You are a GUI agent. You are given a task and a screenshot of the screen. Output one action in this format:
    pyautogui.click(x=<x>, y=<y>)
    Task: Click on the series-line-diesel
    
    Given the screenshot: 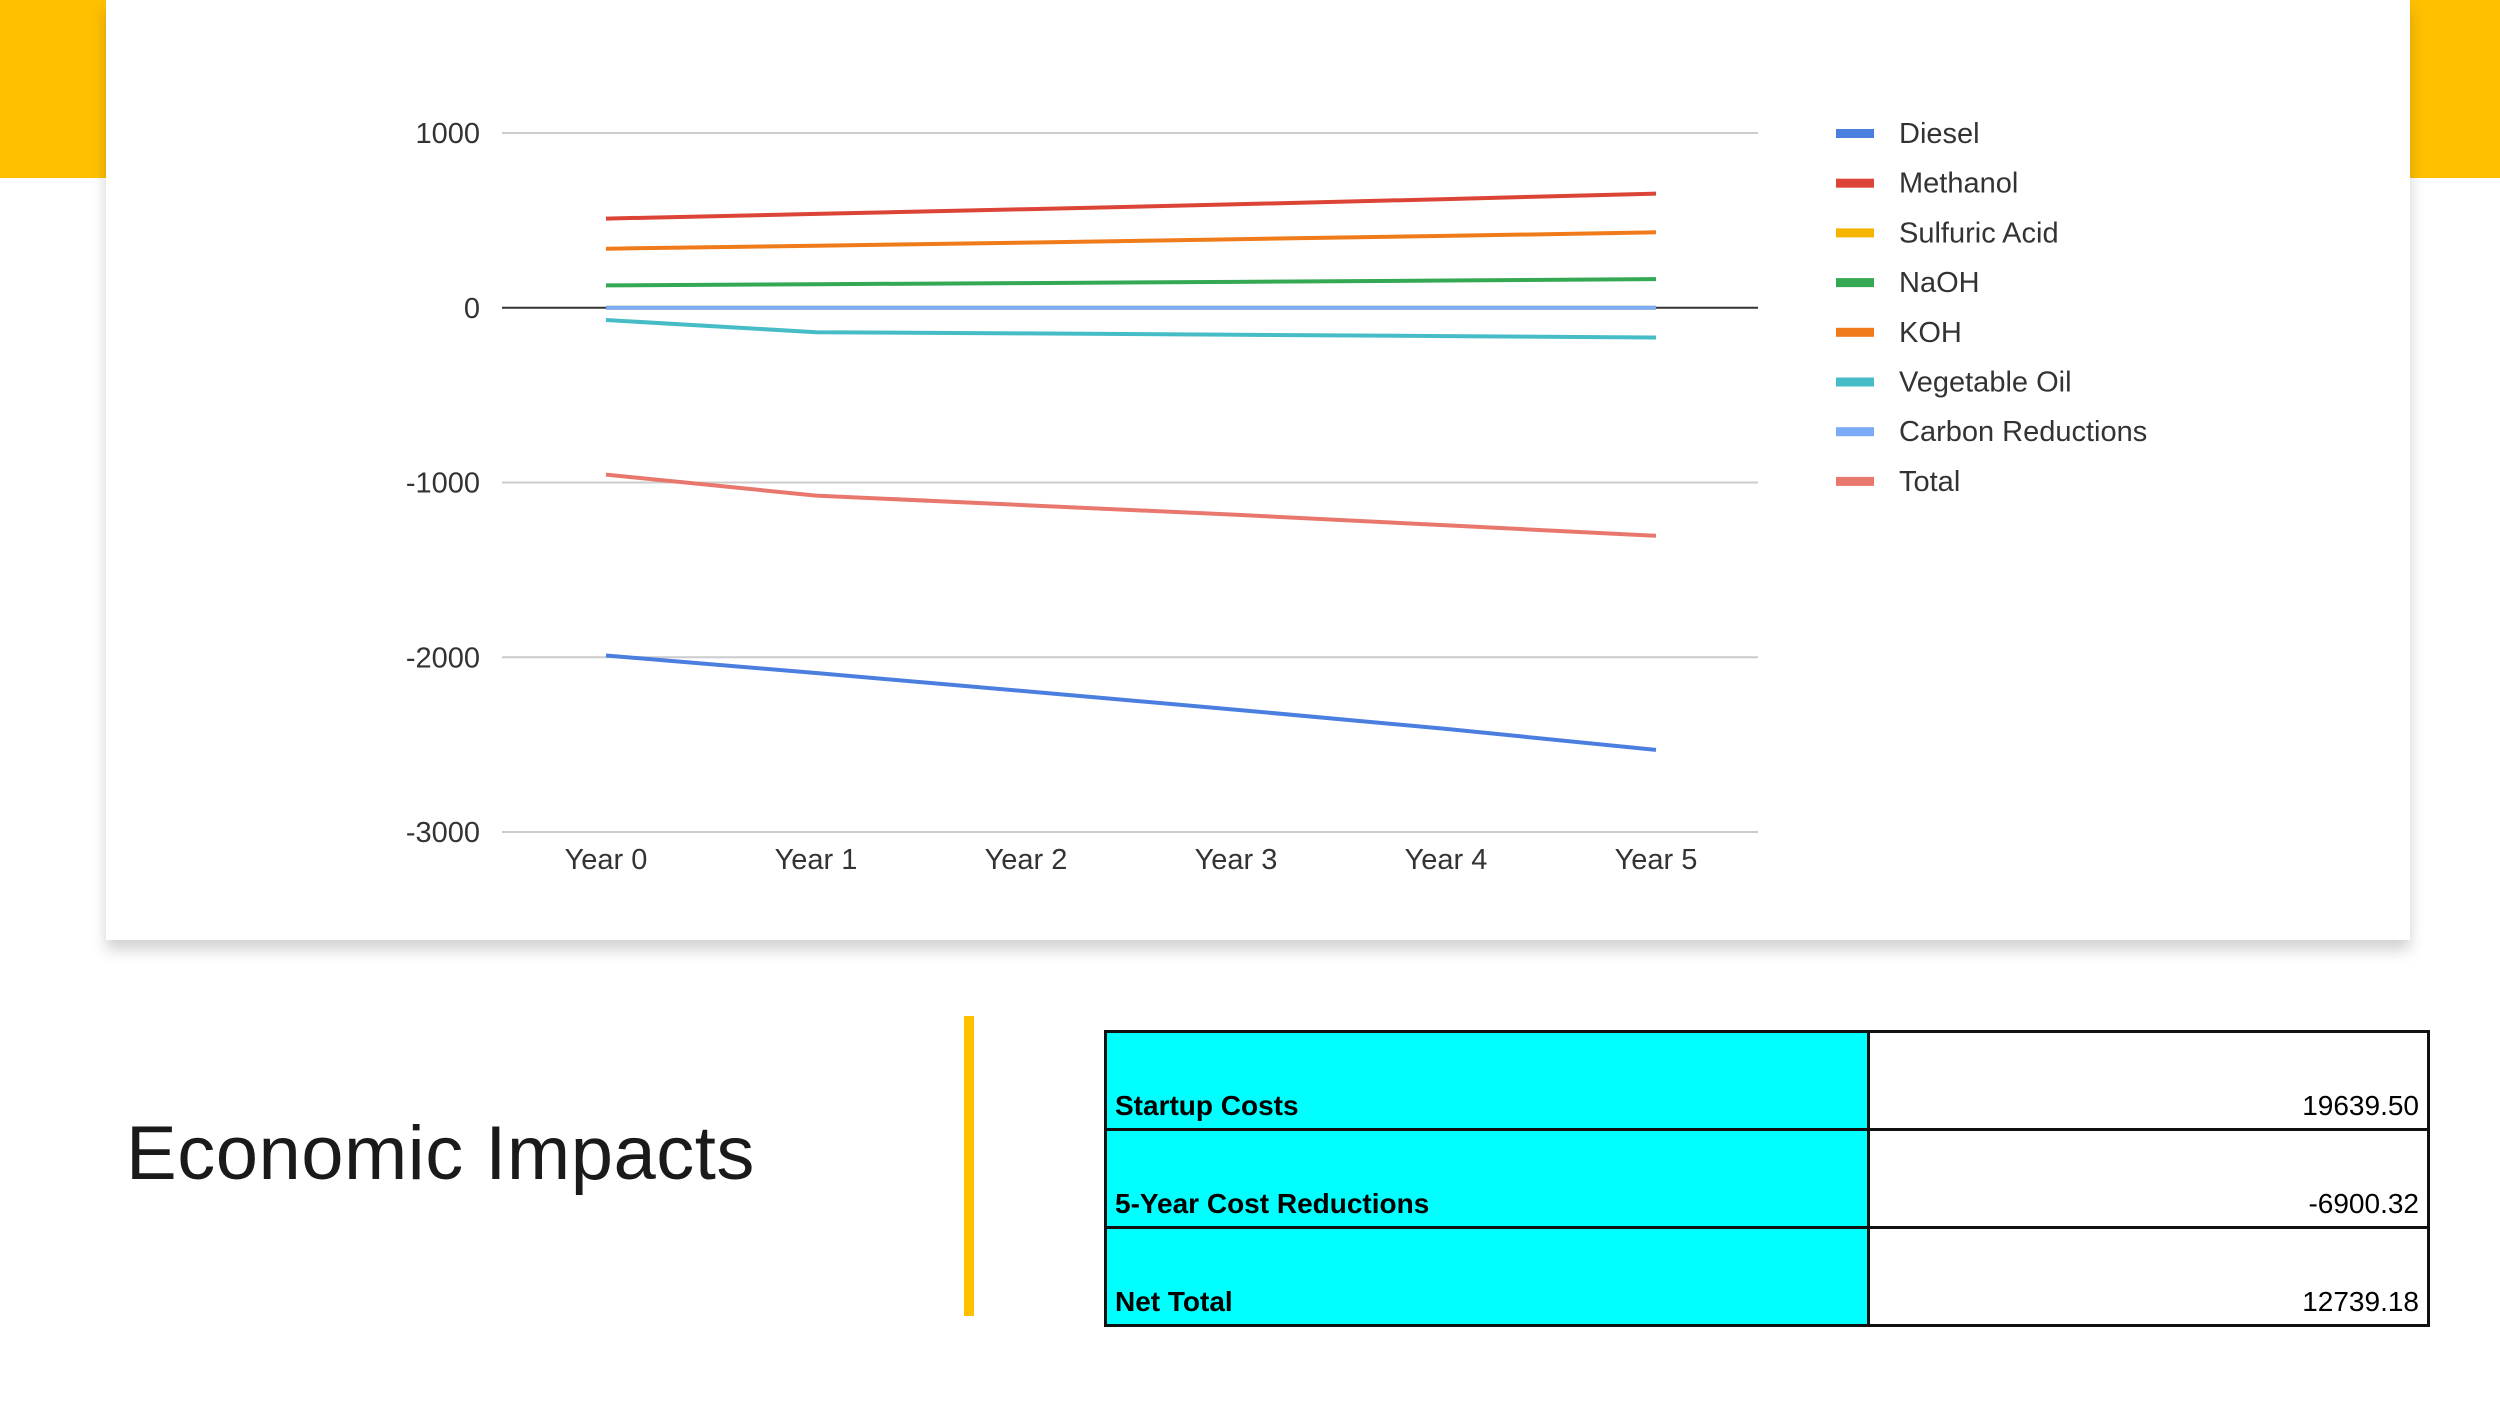 What is the action you would take?
    pyautogui.click(x=1131, y=702)
    